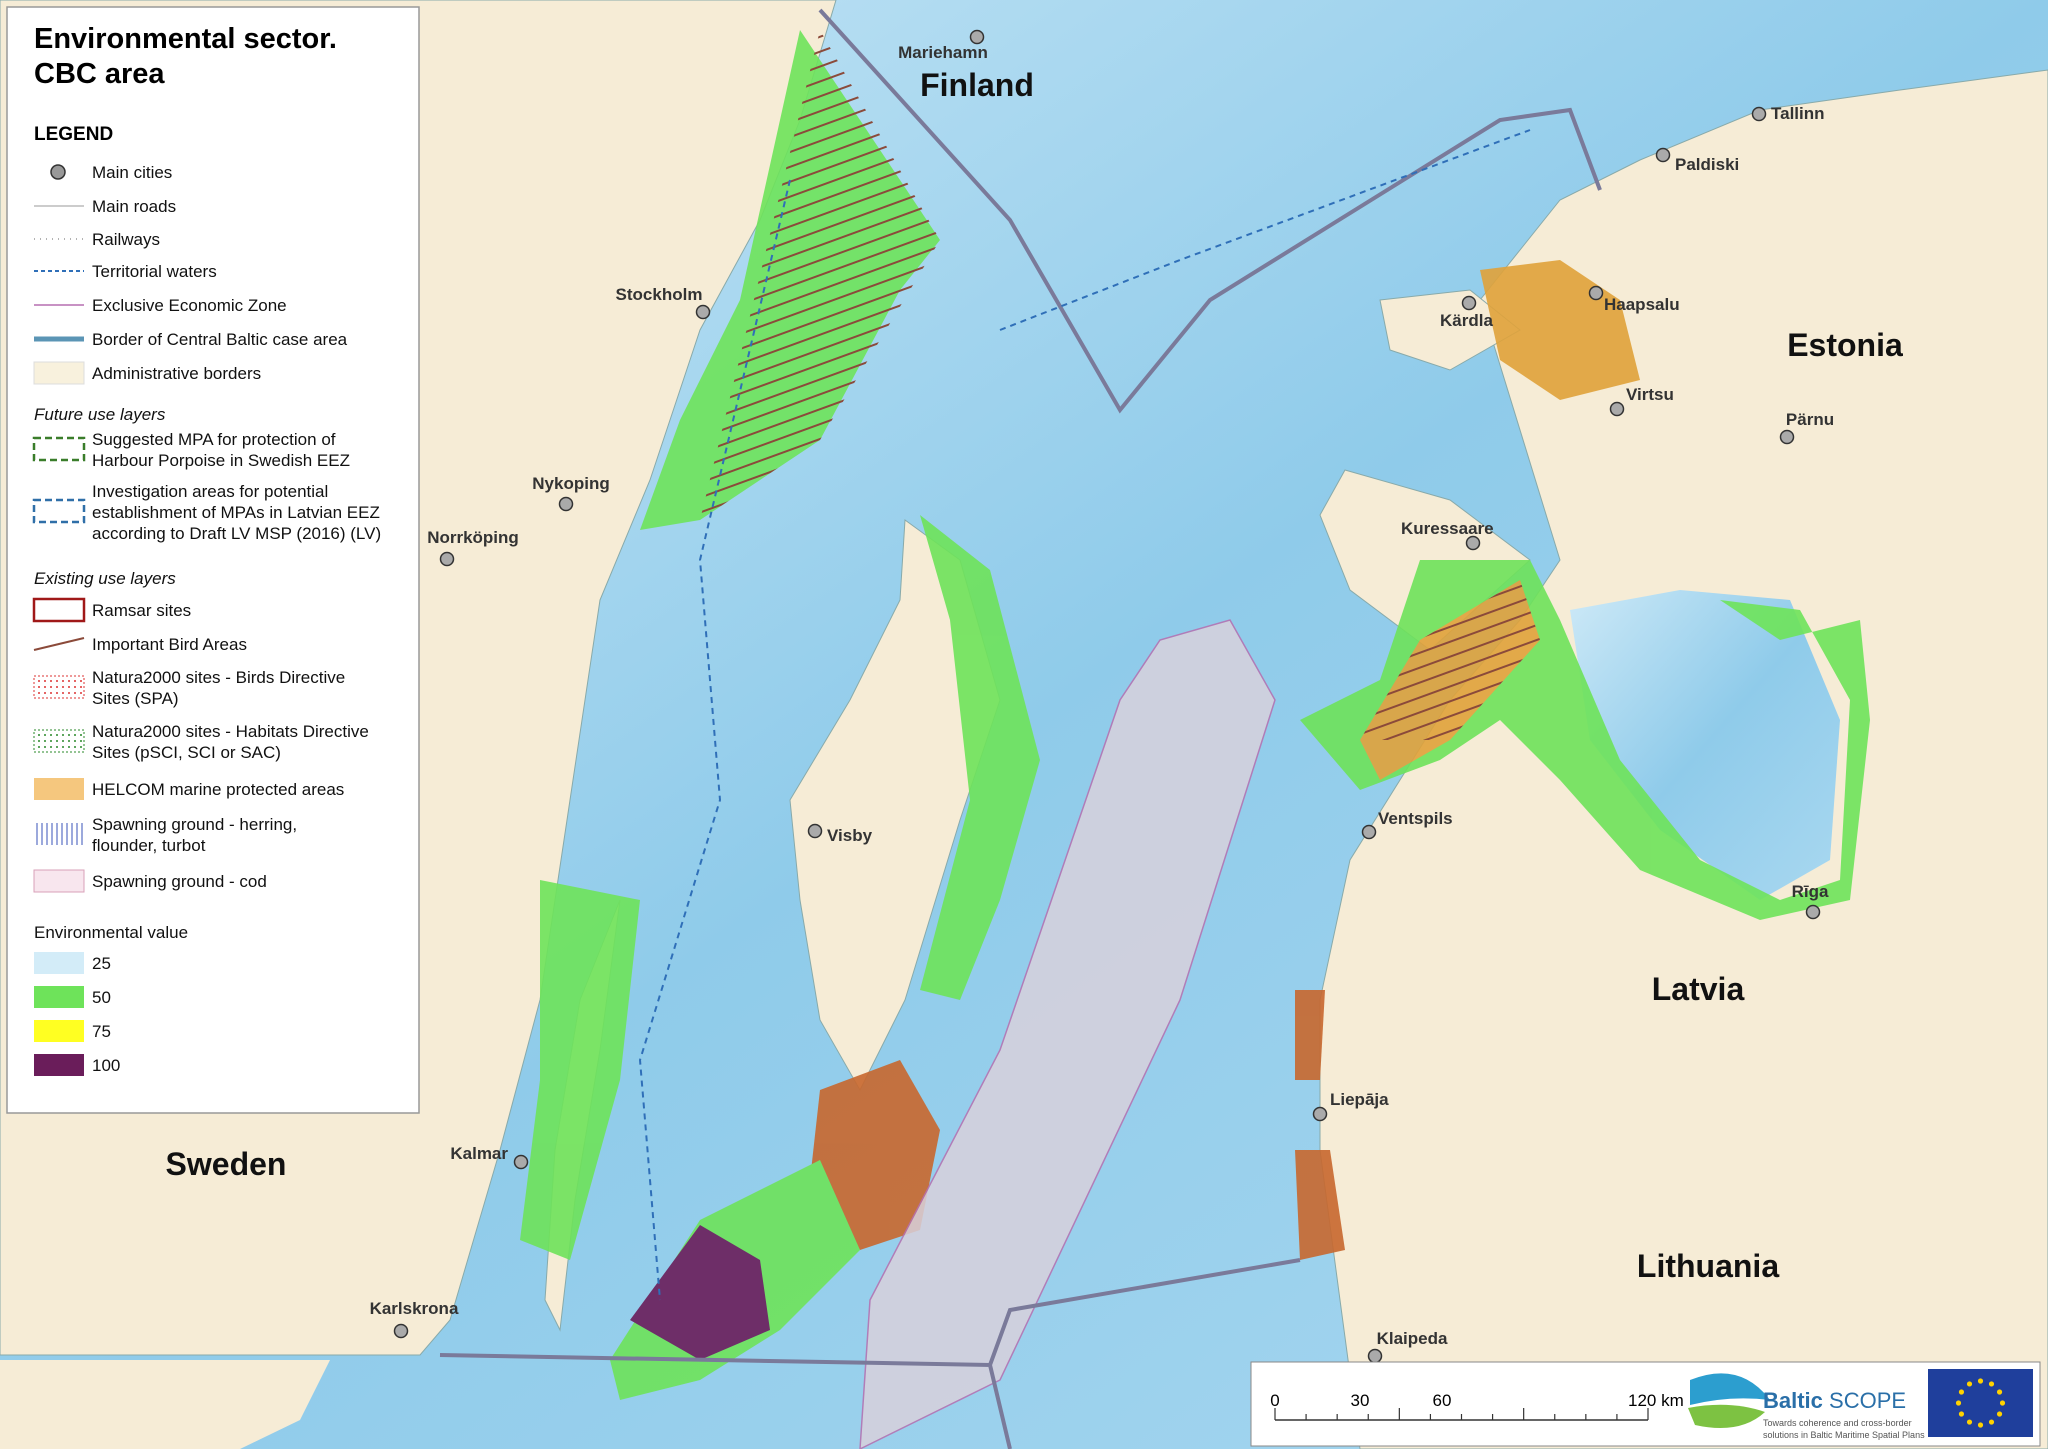  What do you see at coordinates (659, 294) in the screenshot?
I see `city-label: Stockholm` at bounding box center [659, 294].